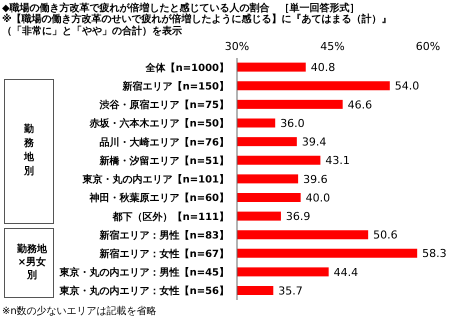 The width and height of the screenshot is (450, 327). I want to click on data-label: 44.4, so click(346, 272).